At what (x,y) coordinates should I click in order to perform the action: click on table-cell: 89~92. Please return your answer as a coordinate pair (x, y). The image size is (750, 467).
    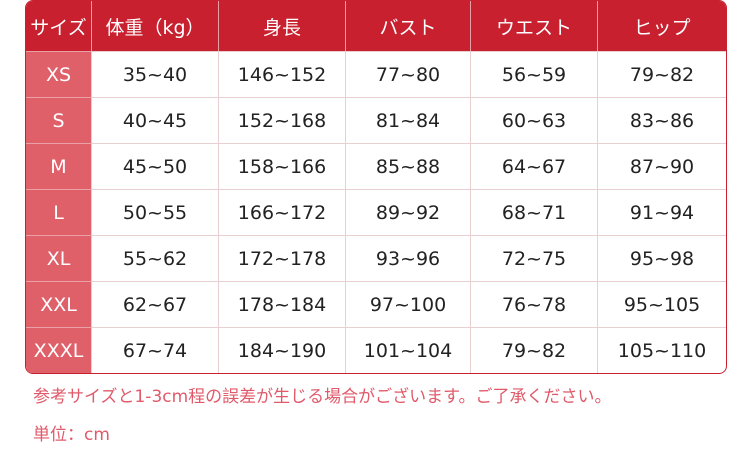
    Looking at the image, I should click on (408, 212).